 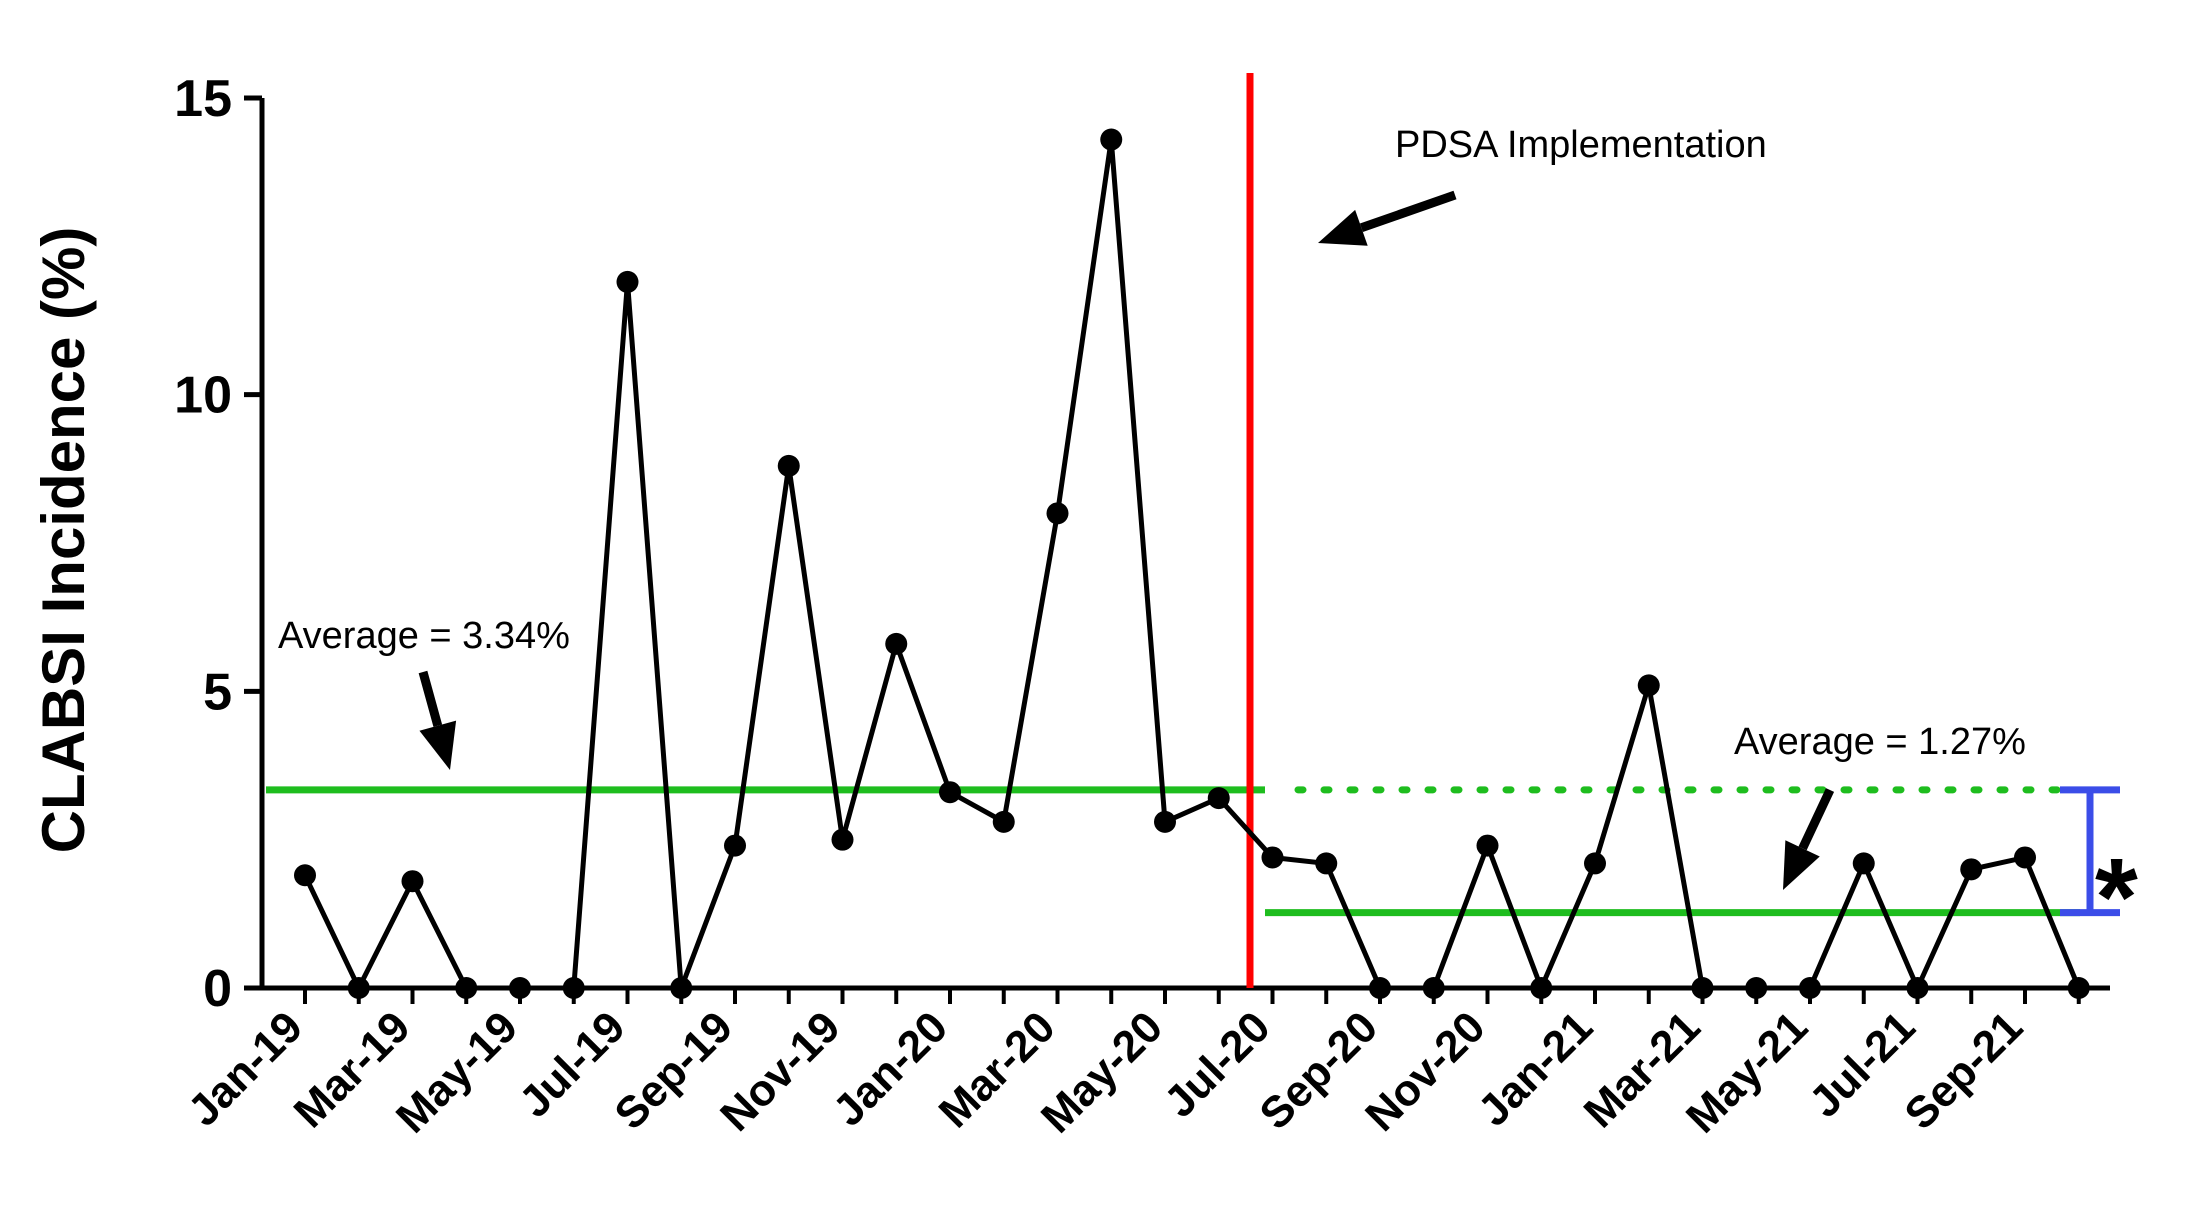 I want to click on avg-after-arrow-head, so click(x=1801, y=865).